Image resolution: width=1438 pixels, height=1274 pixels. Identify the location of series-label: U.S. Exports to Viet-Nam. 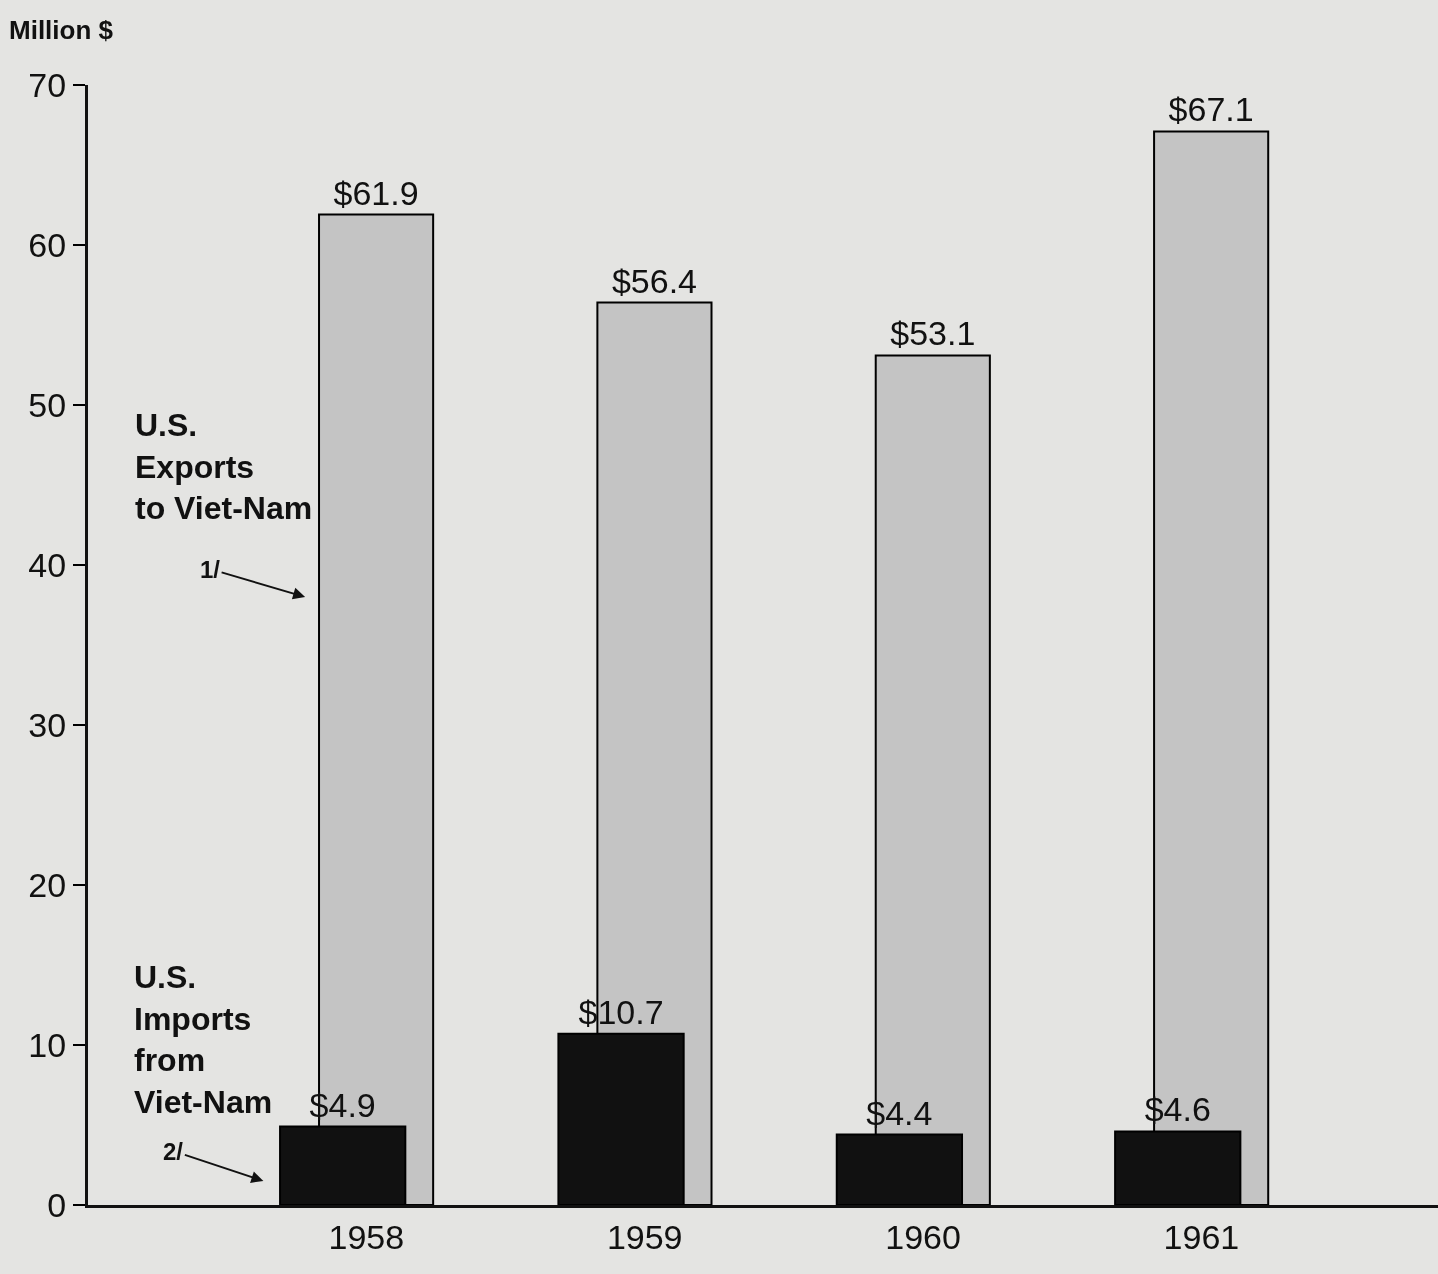
(224, 467).